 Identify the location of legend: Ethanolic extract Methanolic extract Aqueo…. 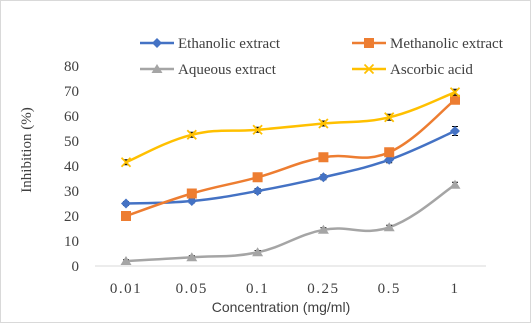
(322, 57).